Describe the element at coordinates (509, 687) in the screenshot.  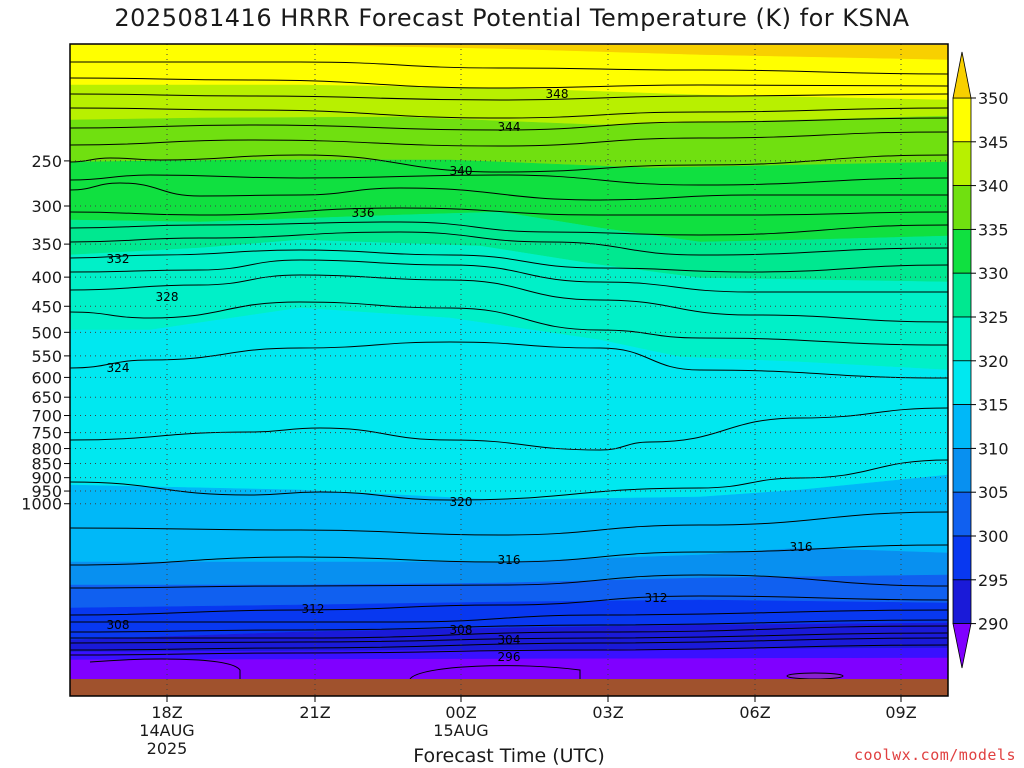
I see `ground-surface` at that location.